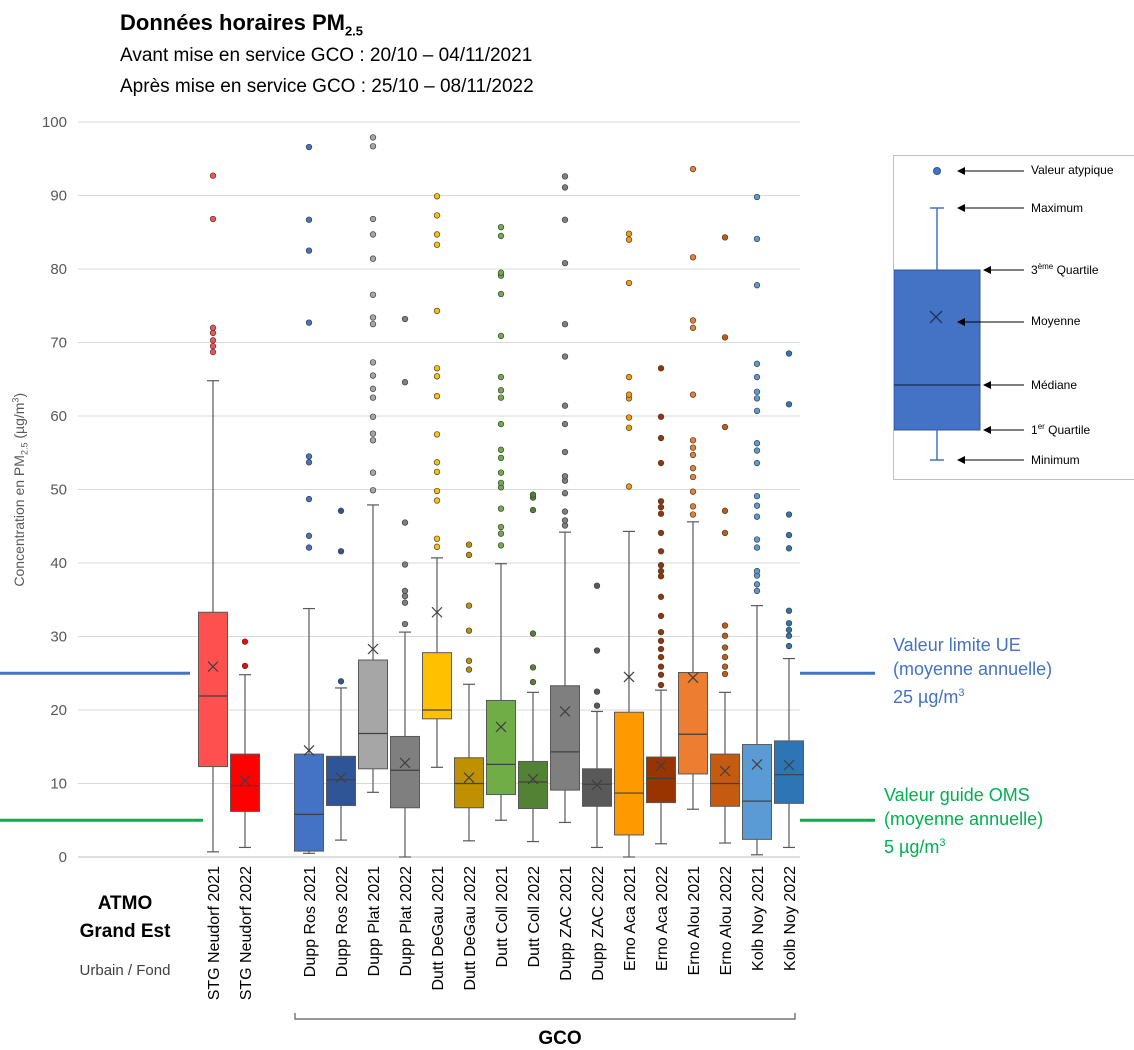  Describe the element at coordinates (125, 970) in the screenshot. I see `group-sublabel-atmo: Urbain / Fond` at that location.